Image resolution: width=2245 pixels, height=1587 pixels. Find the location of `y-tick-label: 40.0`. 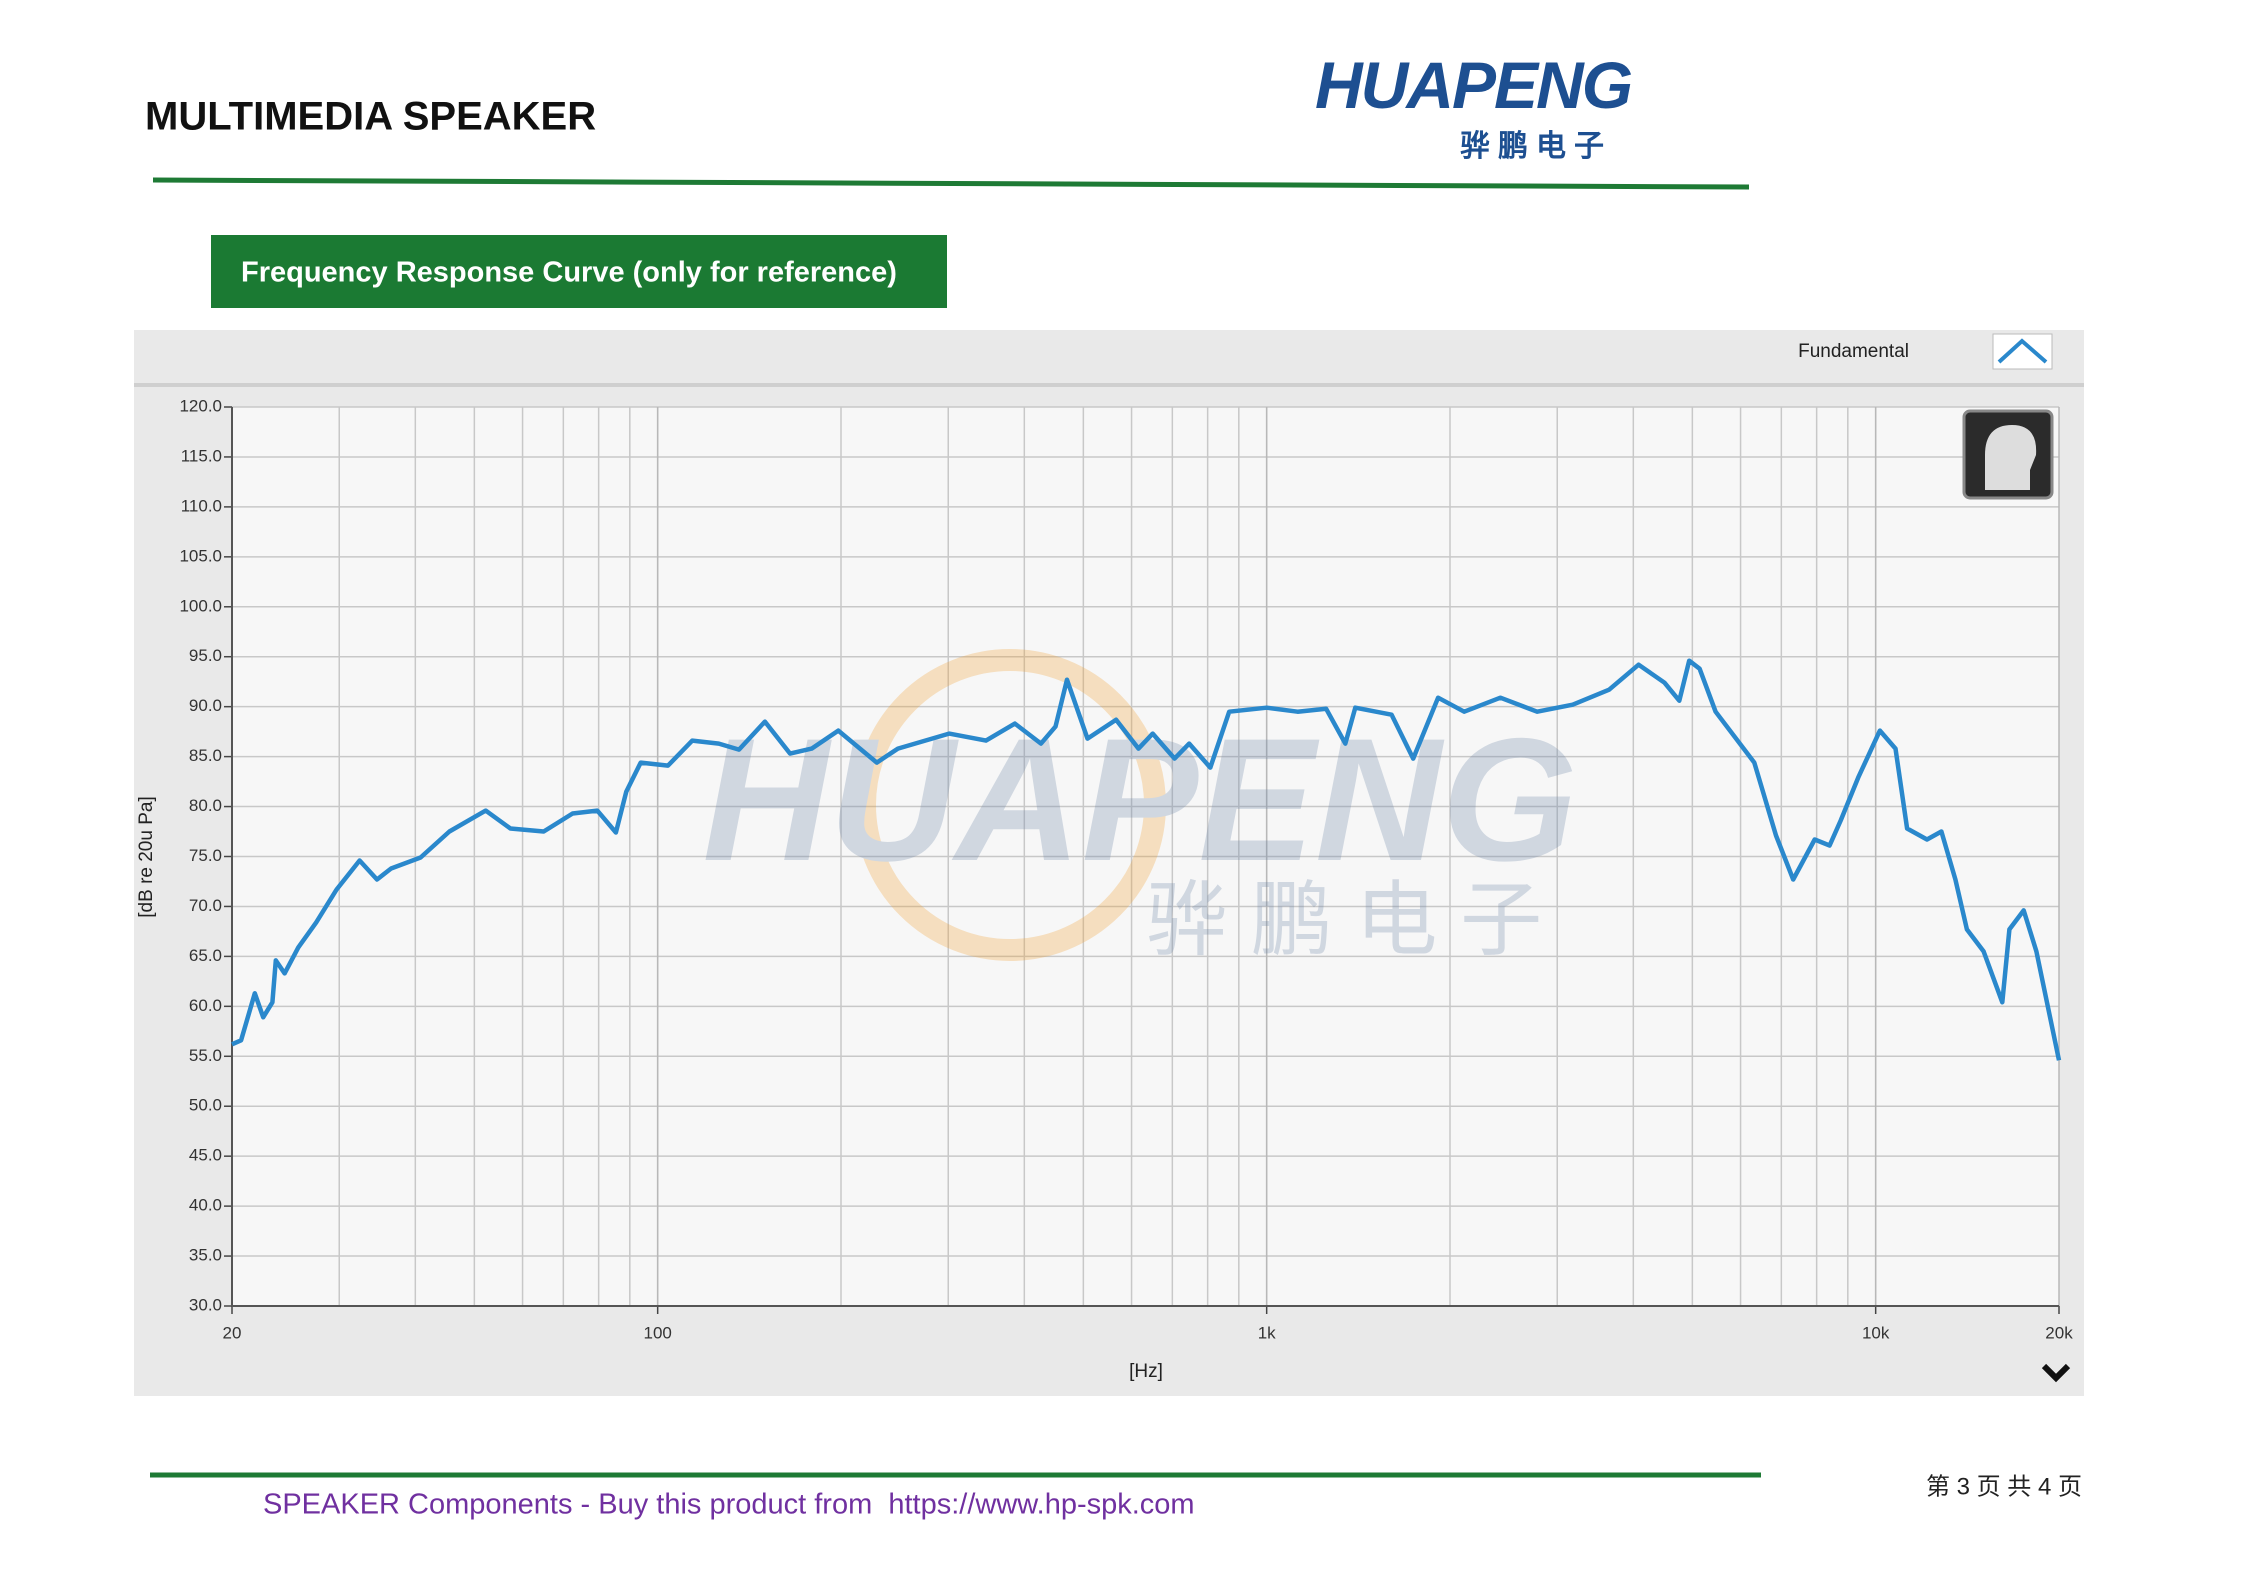

y-tick-label: 40.0 is located at coordinates (205, 1205).